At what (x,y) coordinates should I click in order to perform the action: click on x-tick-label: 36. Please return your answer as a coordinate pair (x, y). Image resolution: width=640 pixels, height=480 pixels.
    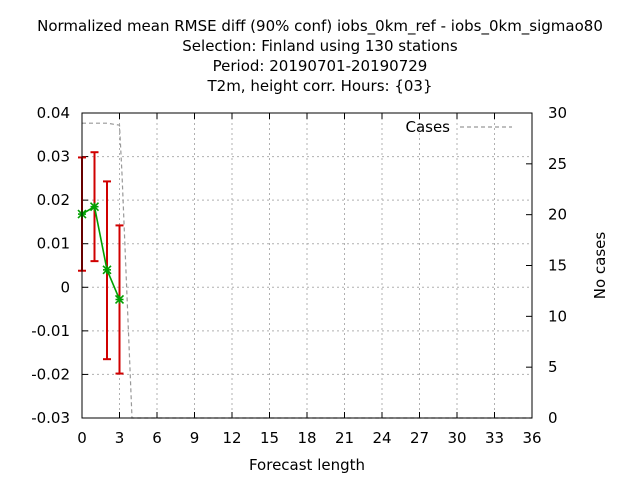
    Looking at the image, I should click on (531, 438).